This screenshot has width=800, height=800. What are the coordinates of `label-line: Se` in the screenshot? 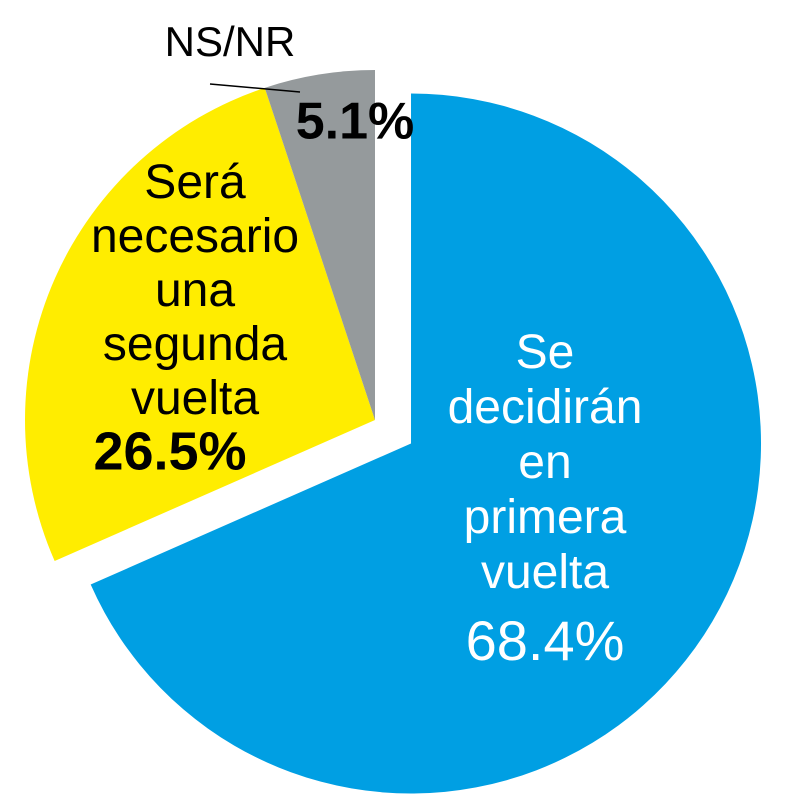 It's located at (545, 352).